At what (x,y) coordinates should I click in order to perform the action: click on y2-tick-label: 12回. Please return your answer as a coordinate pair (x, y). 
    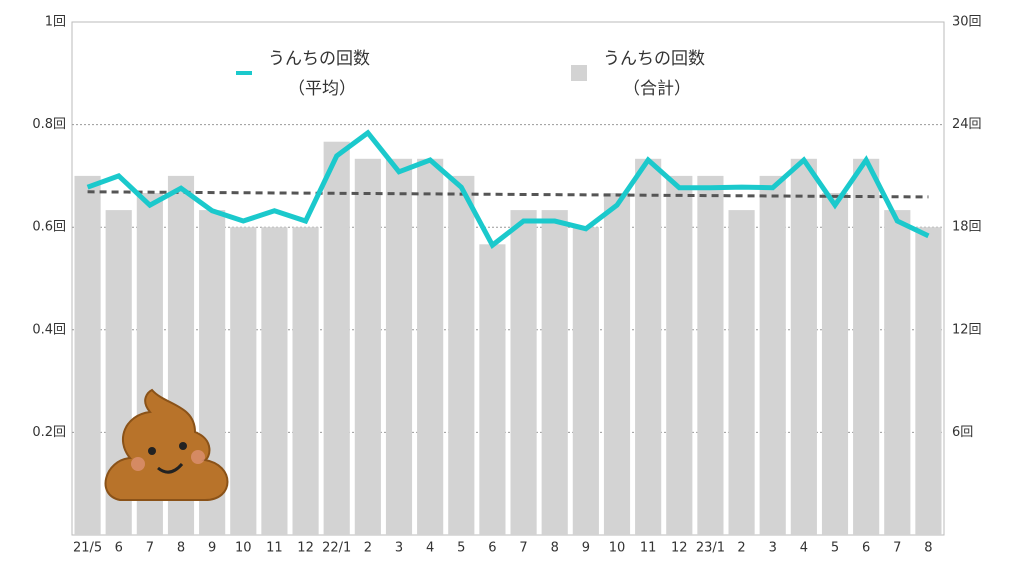
    Looking at the image, I should click on (967, 329).